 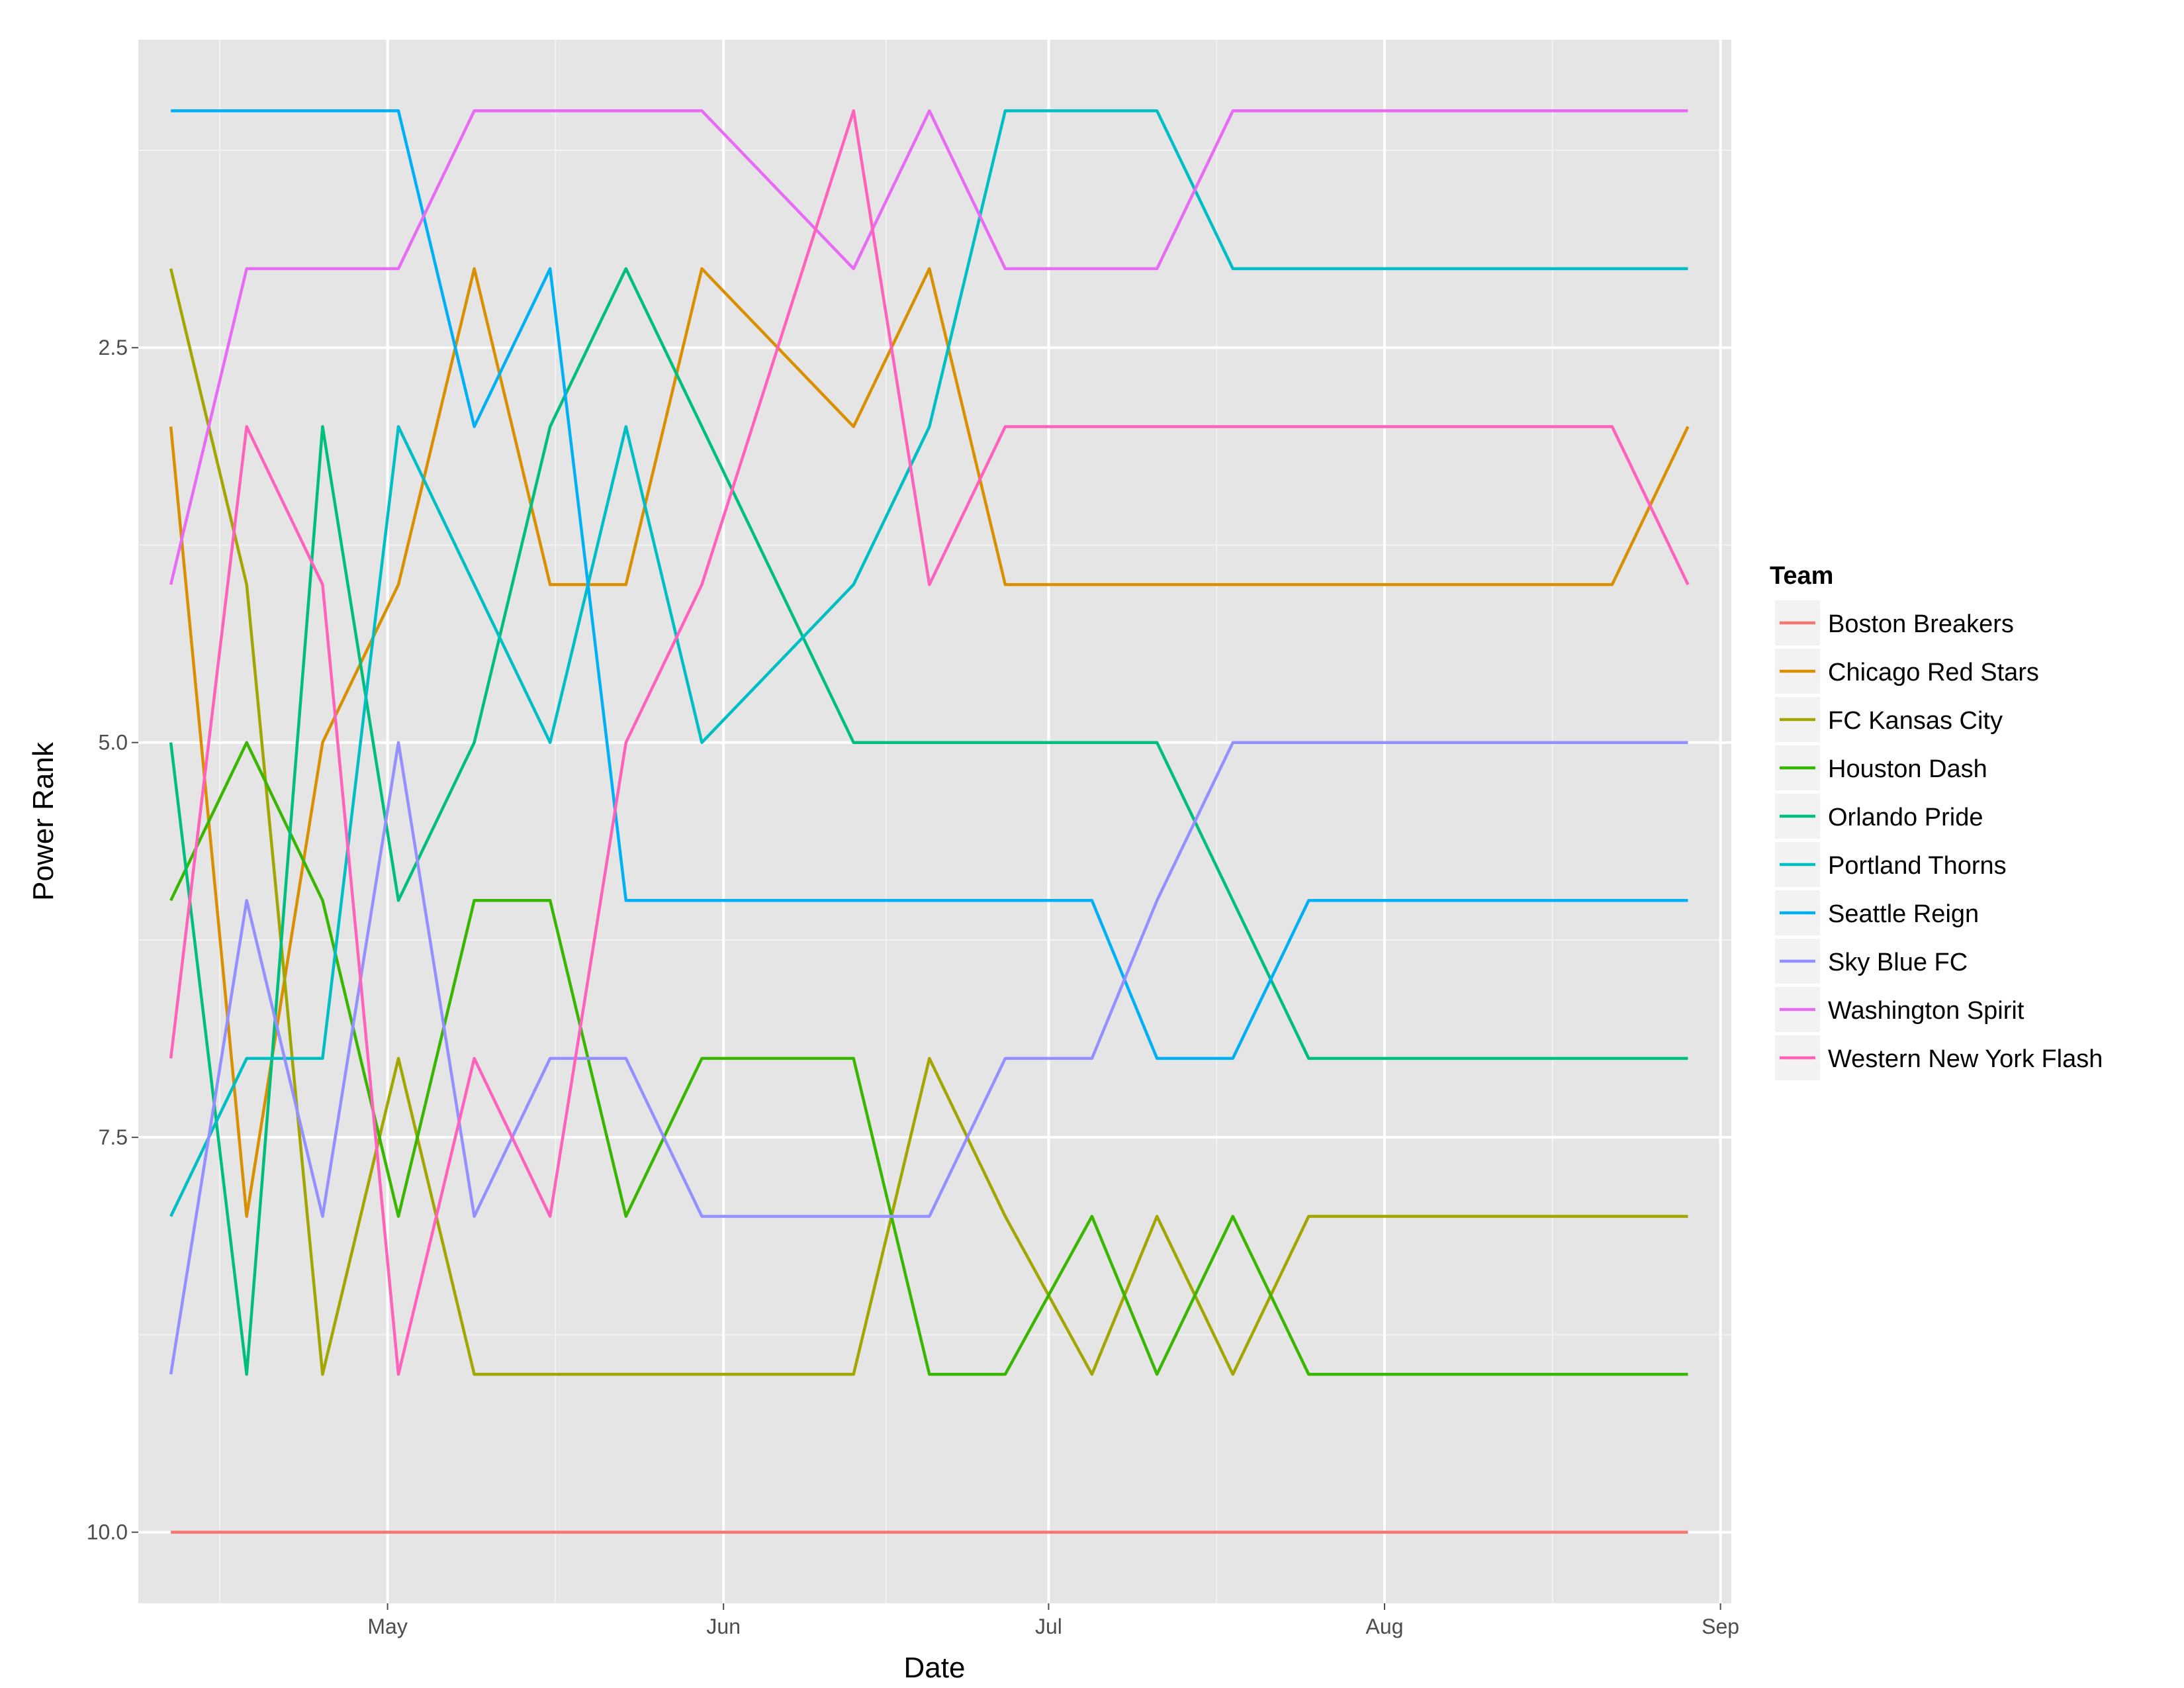 I want to click on y-axis-title: Power Rank, so click(x=43, y=821).